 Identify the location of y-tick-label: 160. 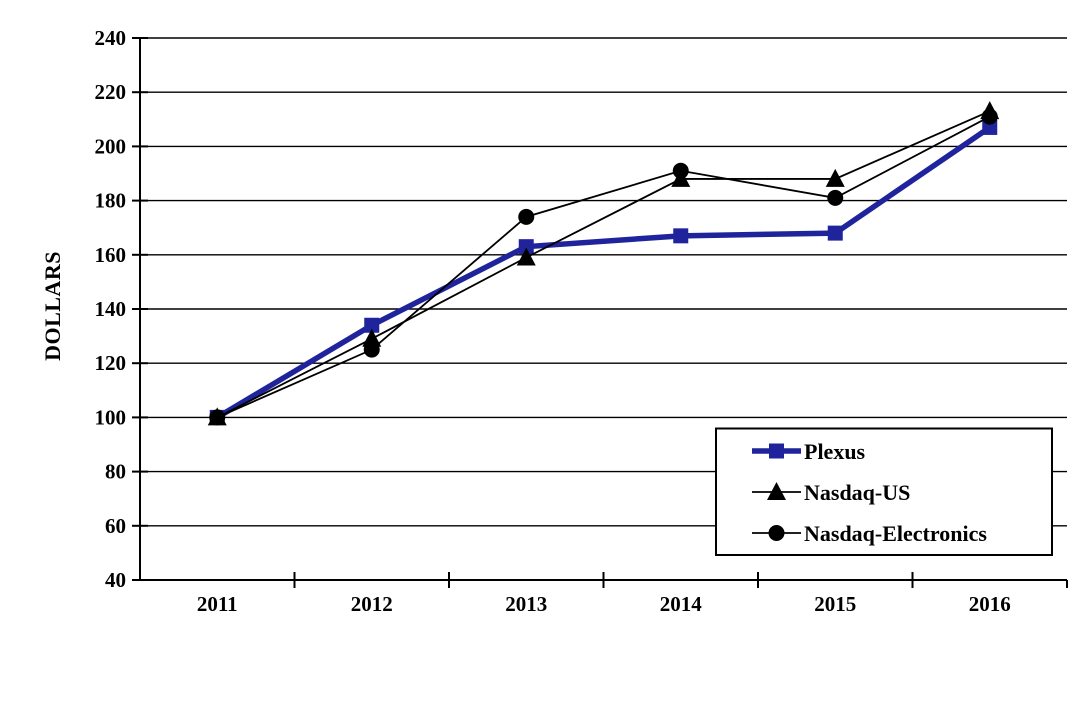
(111, 255).